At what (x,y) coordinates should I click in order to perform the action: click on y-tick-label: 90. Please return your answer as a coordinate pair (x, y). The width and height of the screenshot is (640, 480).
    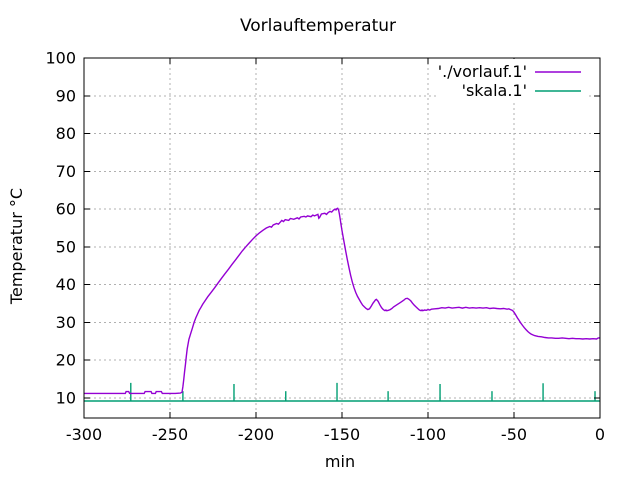
    Looking at the image, I should click on (66, 95).